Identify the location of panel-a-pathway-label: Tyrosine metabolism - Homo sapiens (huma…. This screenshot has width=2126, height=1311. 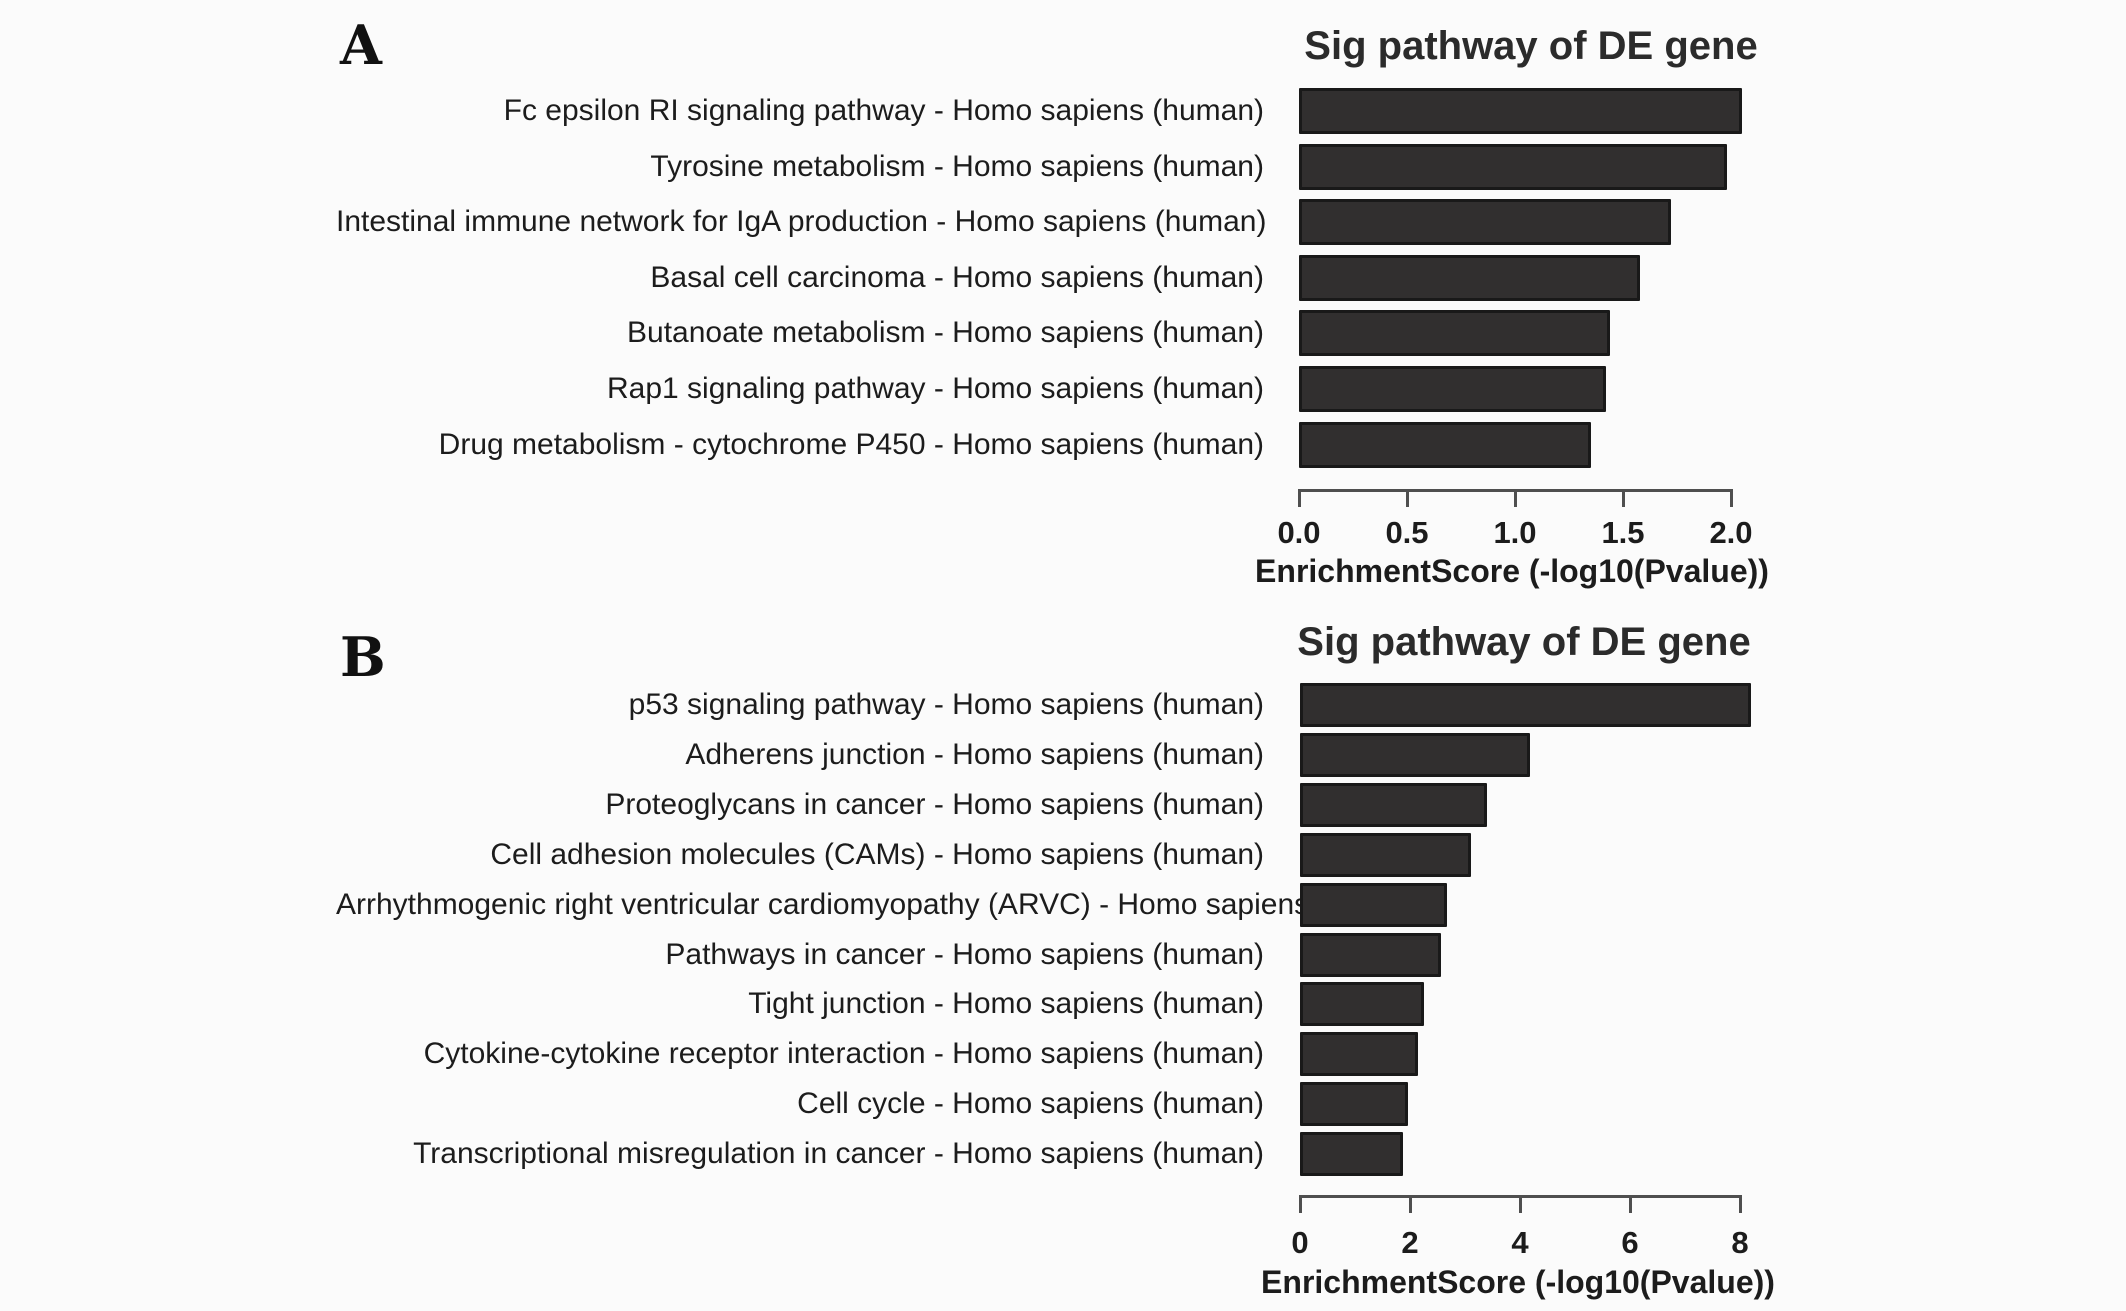
(957, 166).